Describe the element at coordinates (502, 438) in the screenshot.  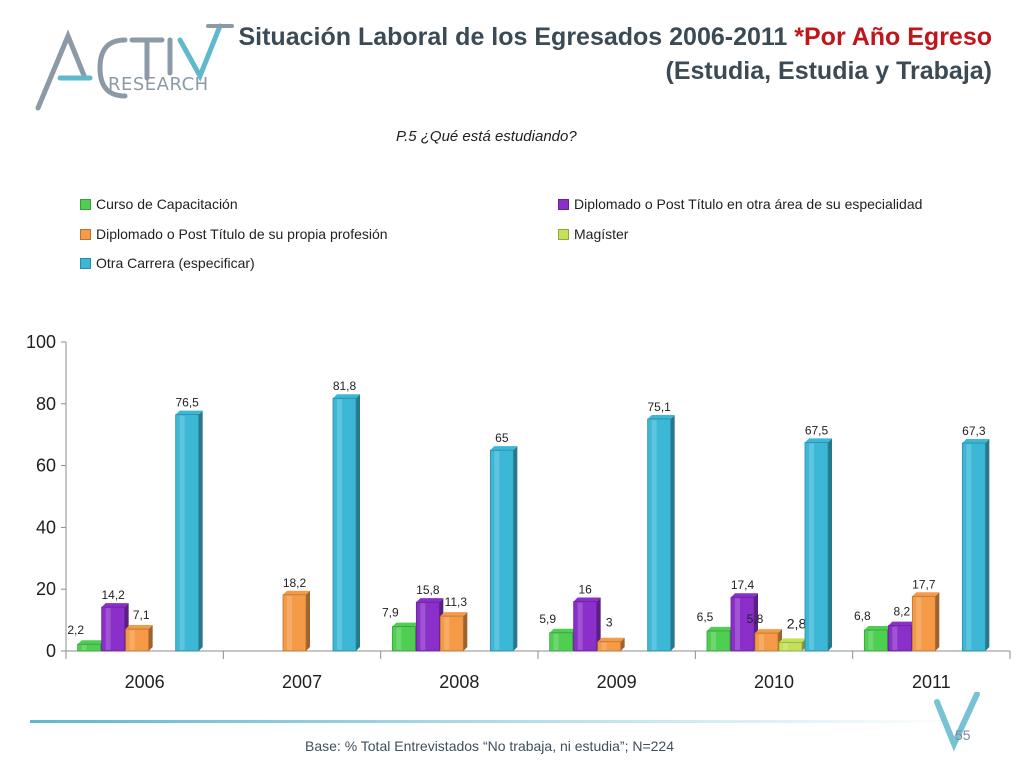
I see `data-label: 65` at that location.